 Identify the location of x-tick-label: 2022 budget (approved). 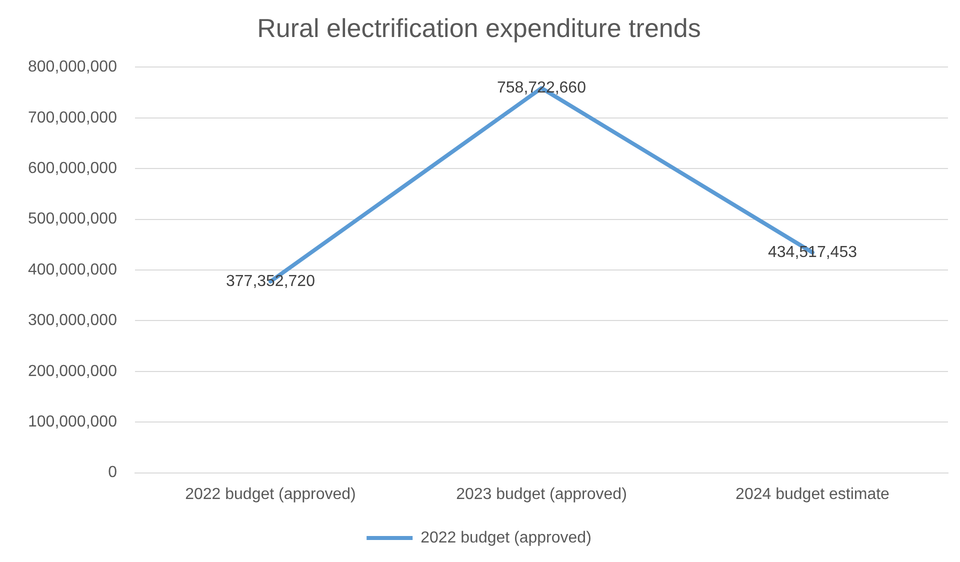
(270, 494).